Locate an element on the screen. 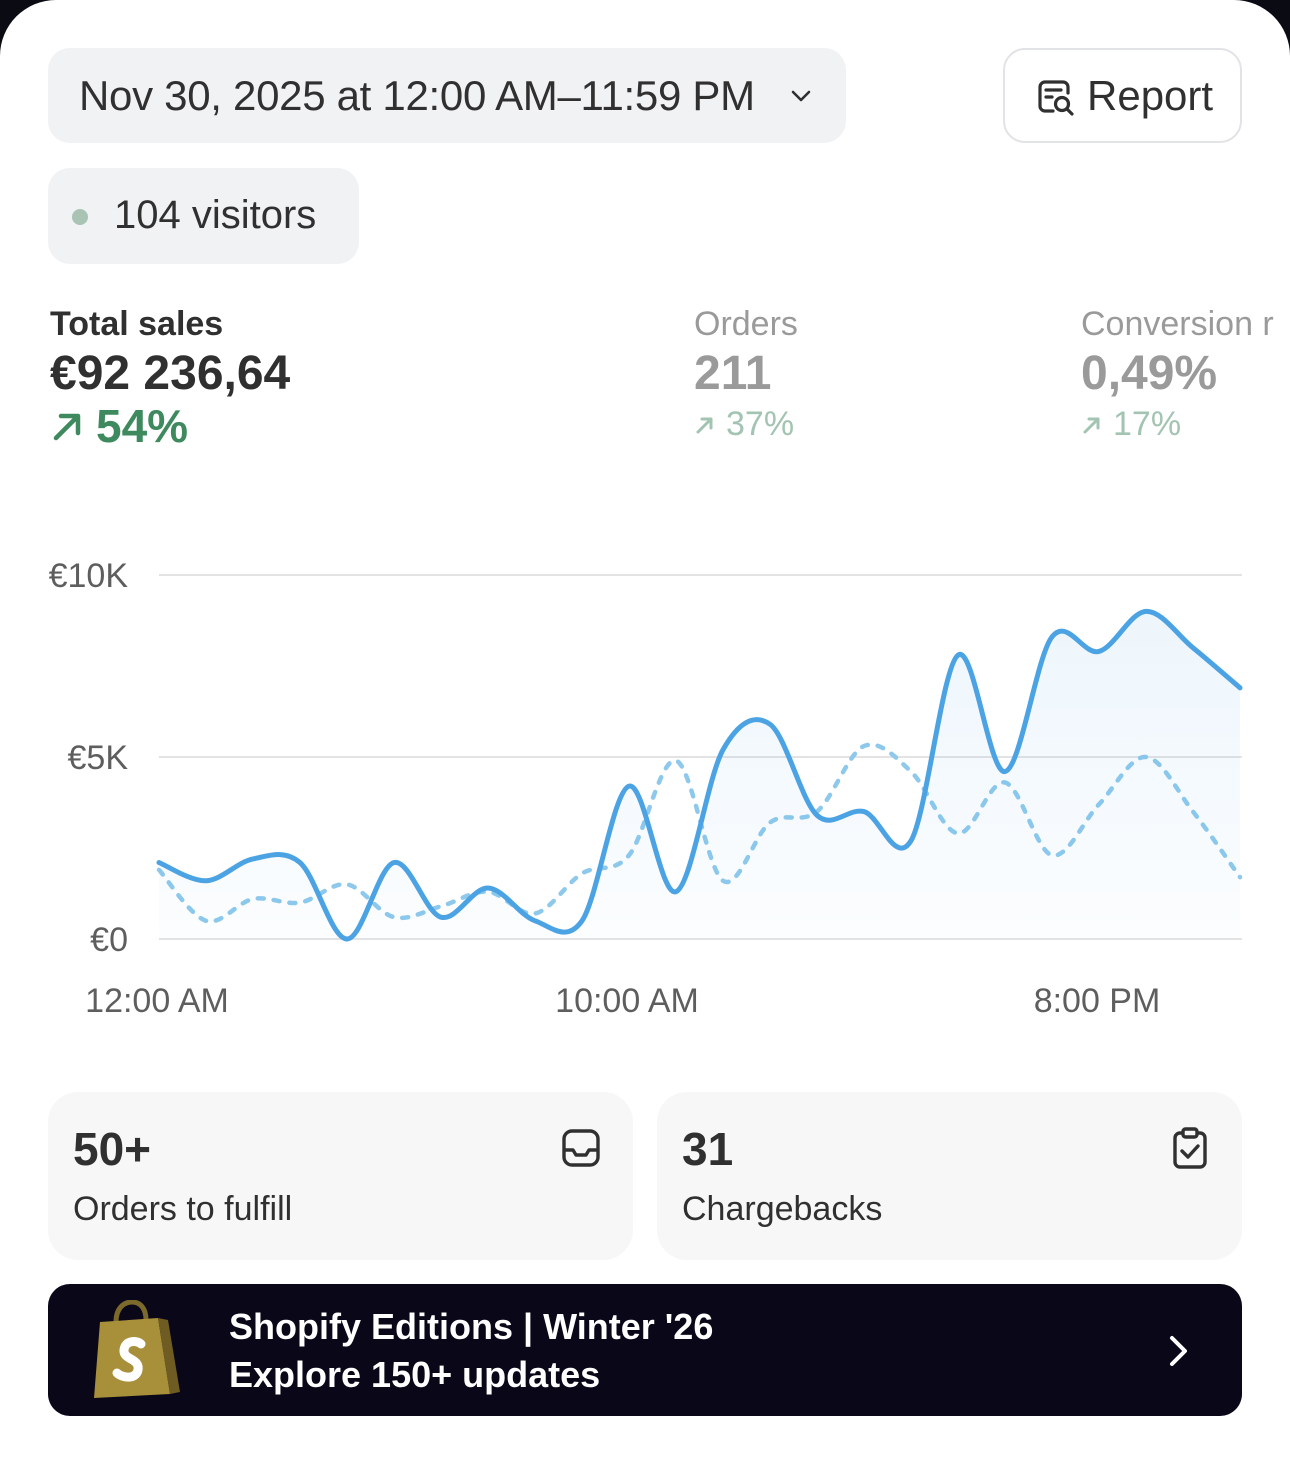 This screenshot has height=1468, width=1290. orders-to-fulfill-card: 50+ Orders to fulfill is located at coordinates (340, 1176).